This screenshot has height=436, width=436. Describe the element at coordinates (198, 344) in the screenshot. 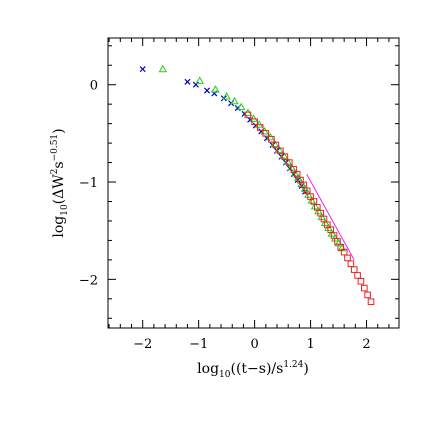

I see `x-tick-label: −1` at that location.